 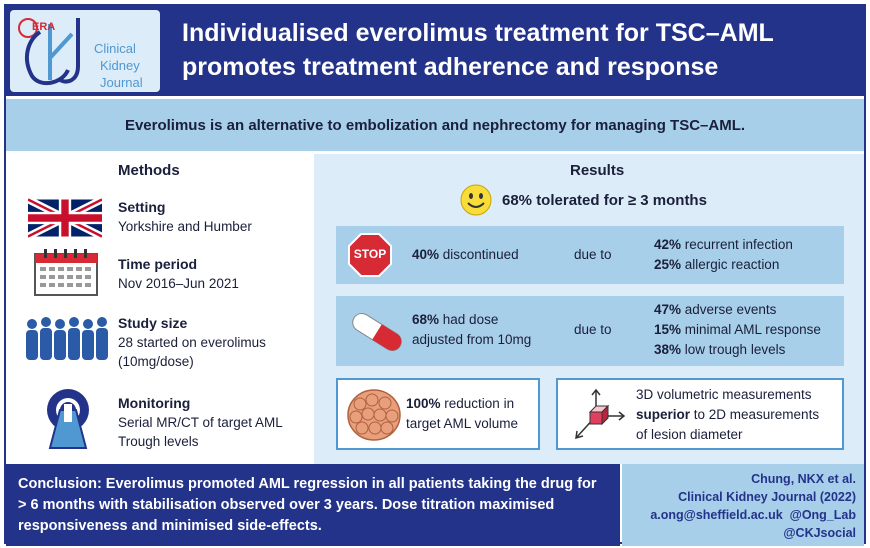 What do you see at coordinates (120, 65) in the screenshot?
I see `logo-line2: Kidney` at bounding box center [120, 65].